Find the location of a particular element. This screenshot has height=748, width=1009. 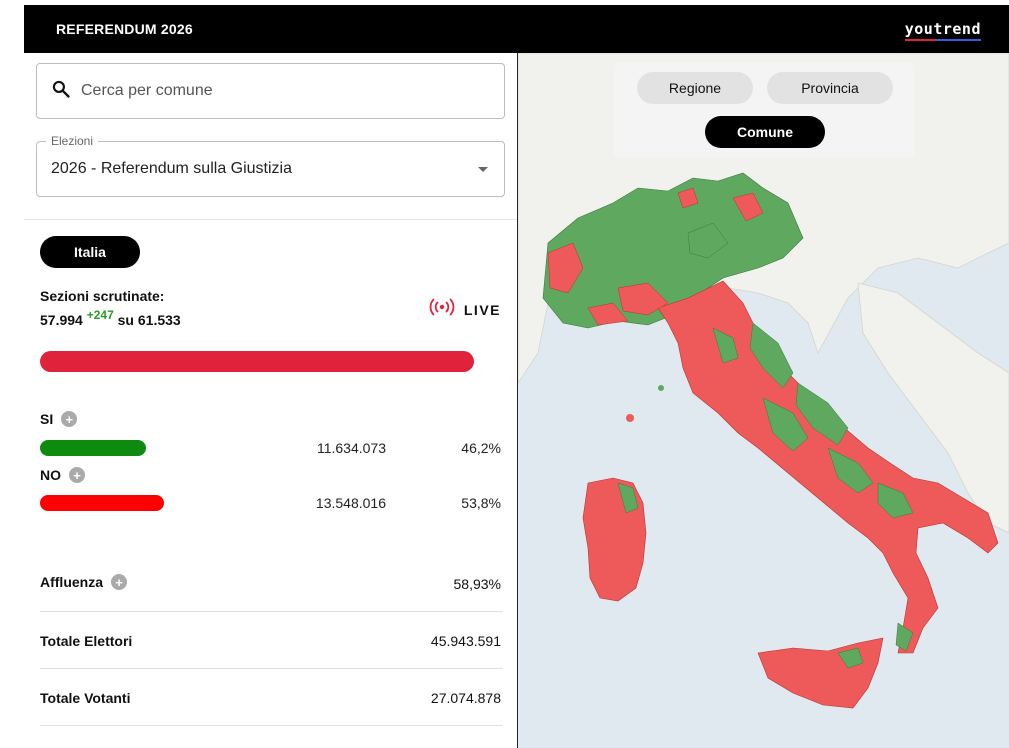

tab-provincia: Provincia is located at coordinates (830, 88).